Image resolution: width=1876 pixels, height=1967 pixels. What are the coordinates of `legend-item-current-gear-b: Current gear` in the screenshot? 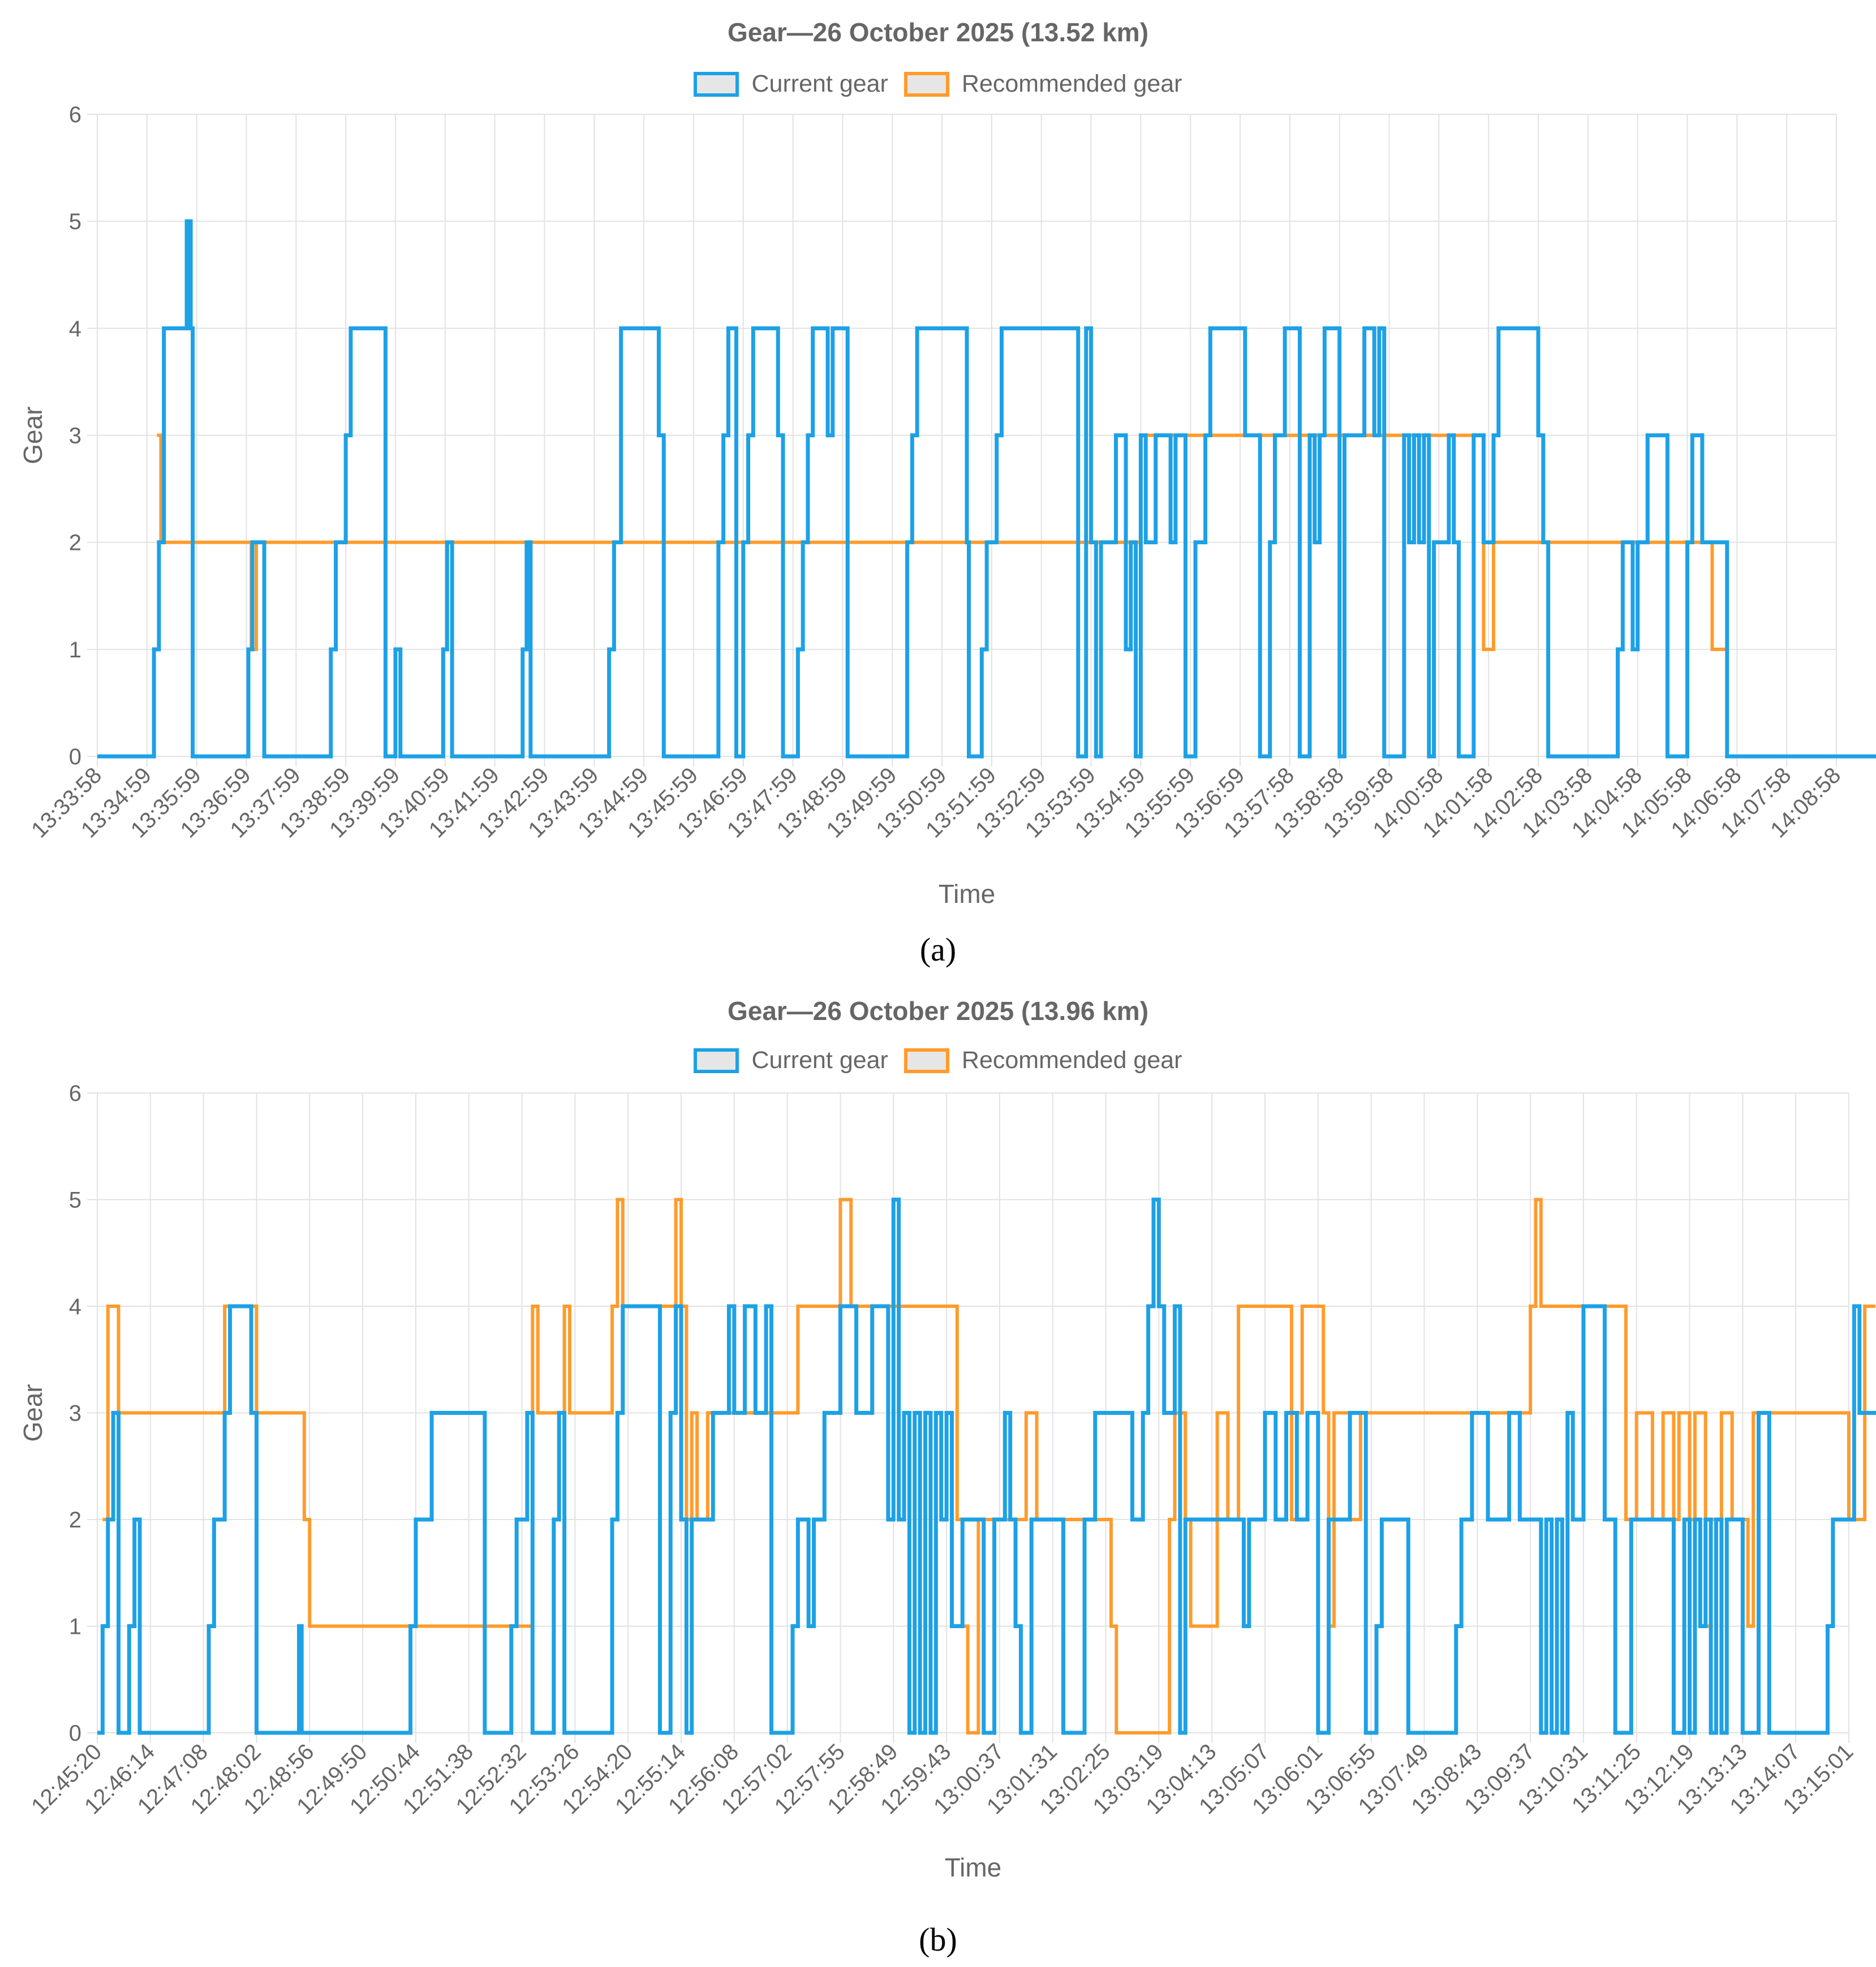 It's located at (791, 1060).